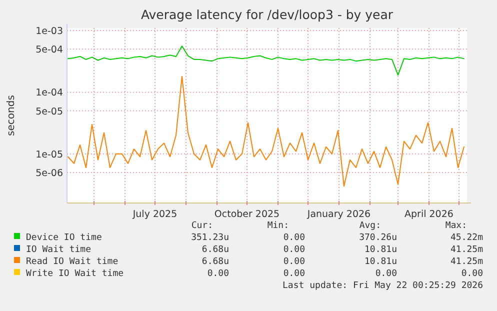 The image size is (497, 311). I want to click on y-tick-label: 1e-04, so click(49, 93).